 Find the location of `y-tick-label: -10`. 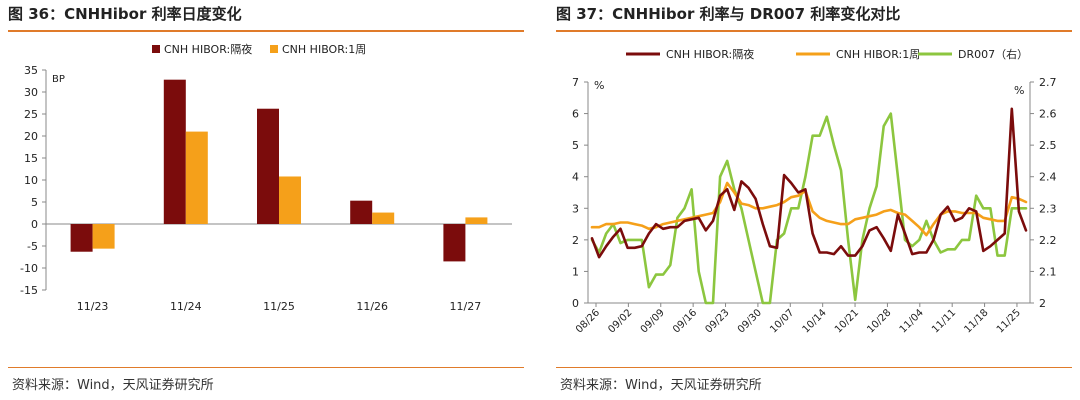

y-tick-label: -10 is located at coordinates (29, 268).